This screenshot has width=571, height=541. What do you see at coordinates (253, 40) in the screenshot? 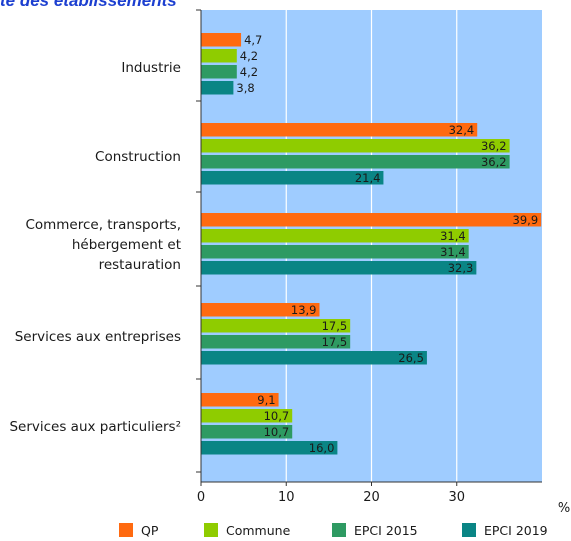
I see `bar-value-label: 4,7` at bounding box center [253, 40].